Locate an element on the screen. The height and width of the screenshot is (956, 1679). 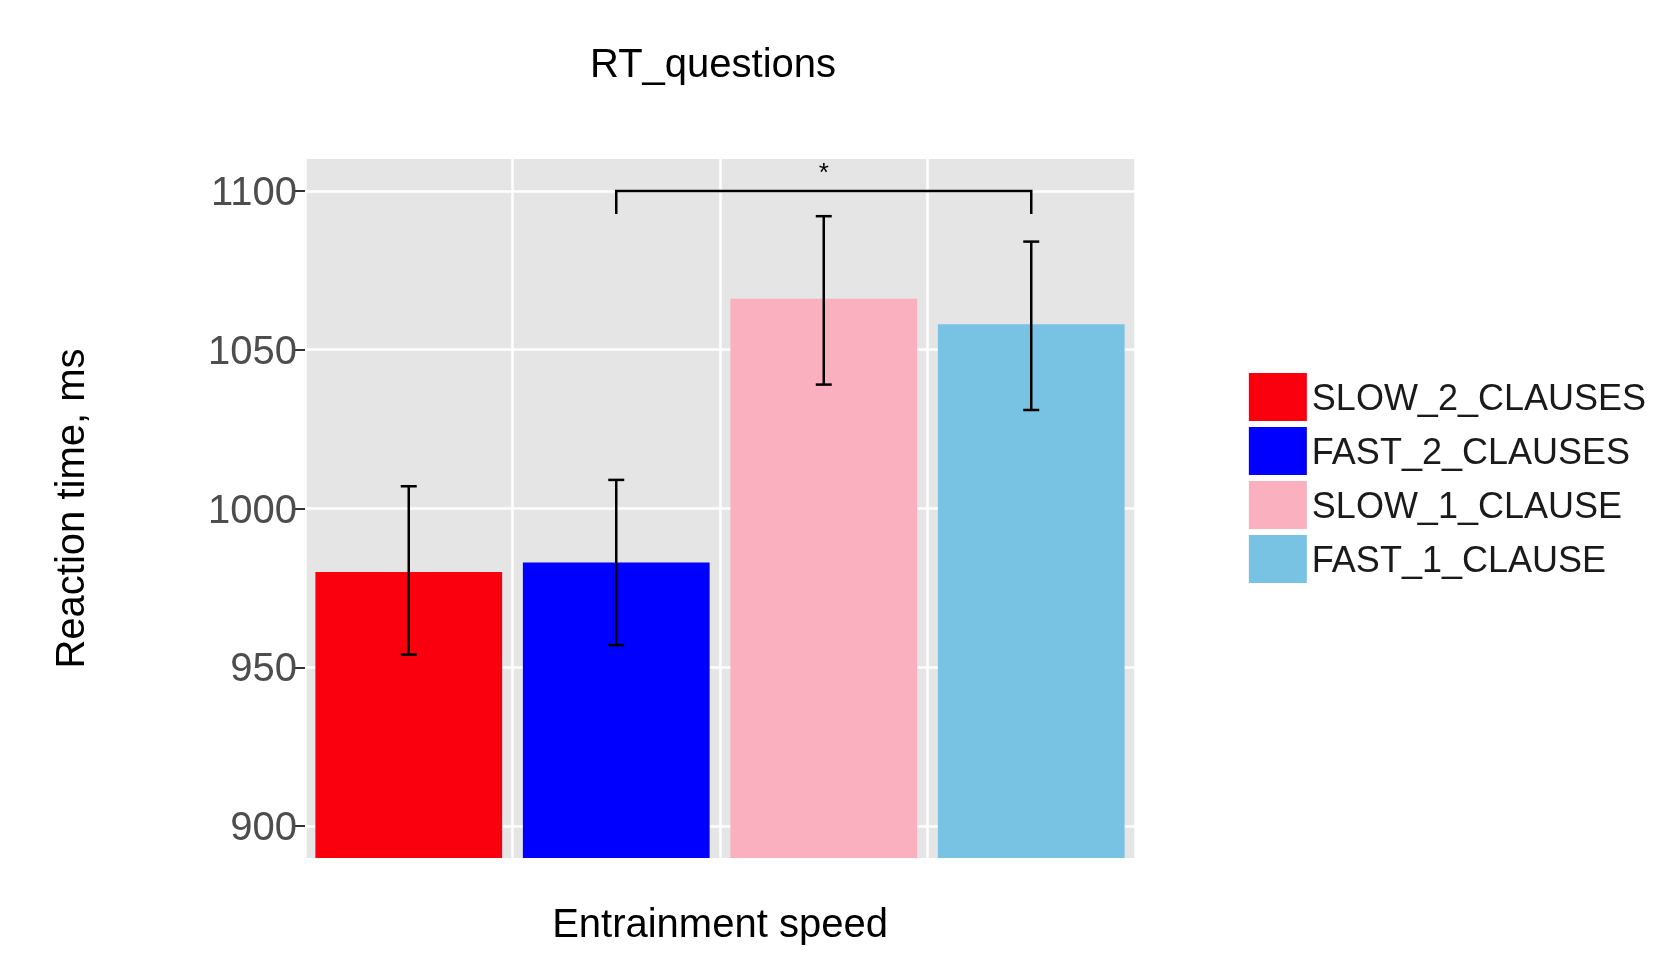
y-tick-label: 900 is located at coordinates (263, 826).